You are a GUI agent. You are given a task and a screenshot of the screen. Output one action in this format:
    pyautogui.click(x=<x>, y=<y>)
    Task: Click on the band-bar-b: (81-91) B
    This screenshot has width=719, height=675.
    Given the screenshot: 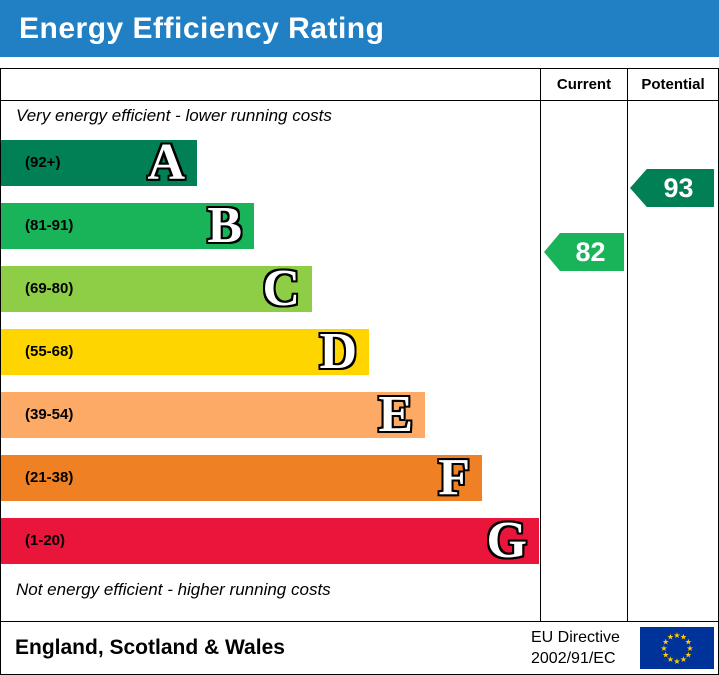 What is the action you would take?
    pyautogui.click(x=127, y=225)
    